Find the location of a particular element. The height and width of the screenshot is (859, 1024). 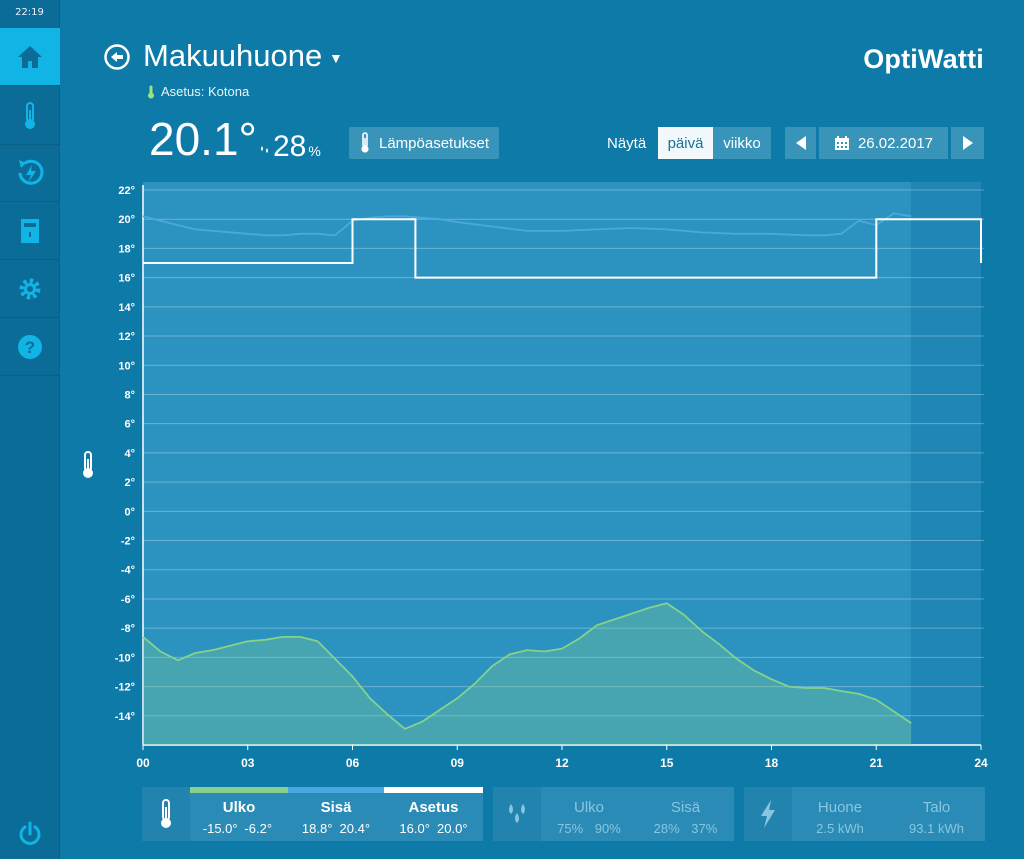

humidity-value: 28 is located at coordinates (290, 146).